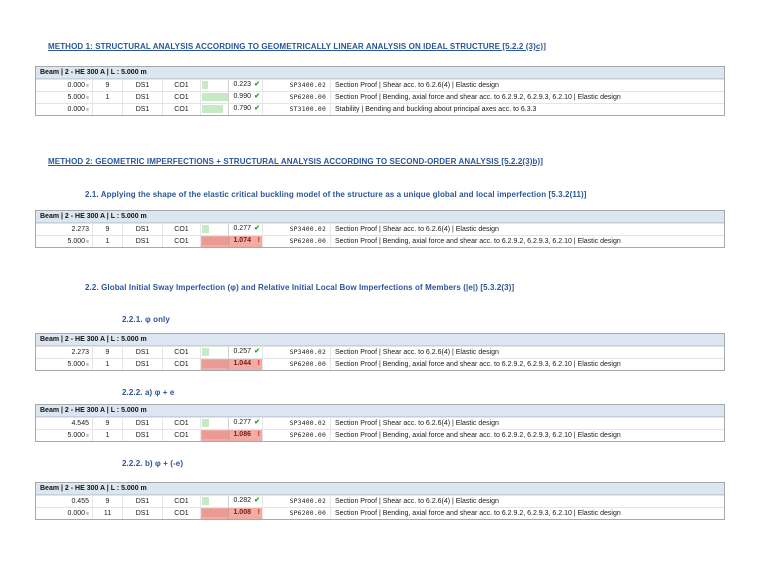 This screenshot has width=760, height=570. Describe the element at coordinates (80, 229) in the screenshot. I see `location-value: 2.273` at that location.